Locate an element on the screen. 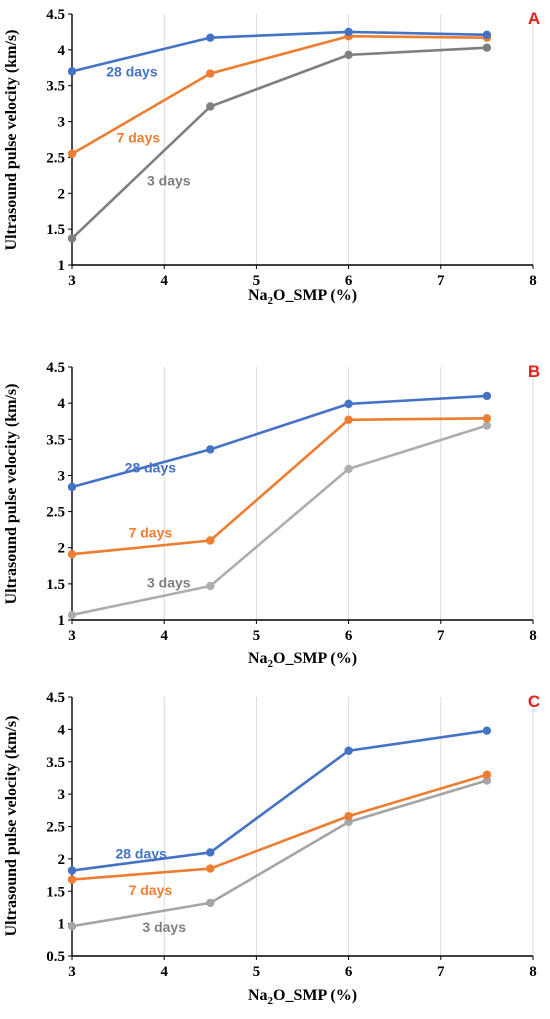  panel-label: C is located at coordinates (534, 701).